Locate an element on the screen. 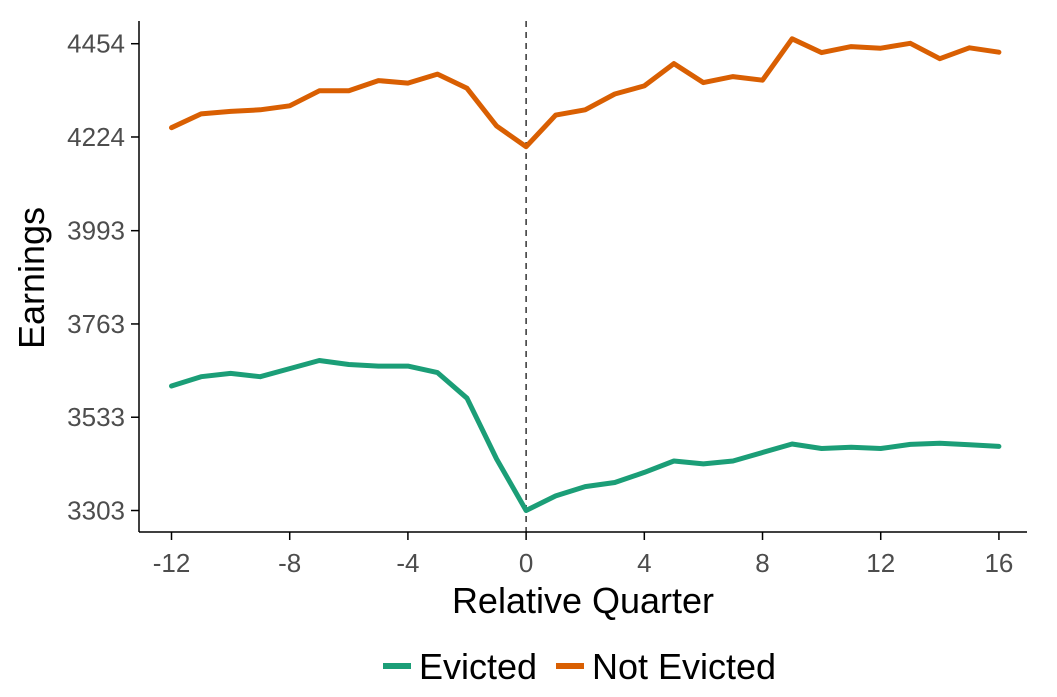  x-tick-label: -8 is located at coordinates (289, 563).